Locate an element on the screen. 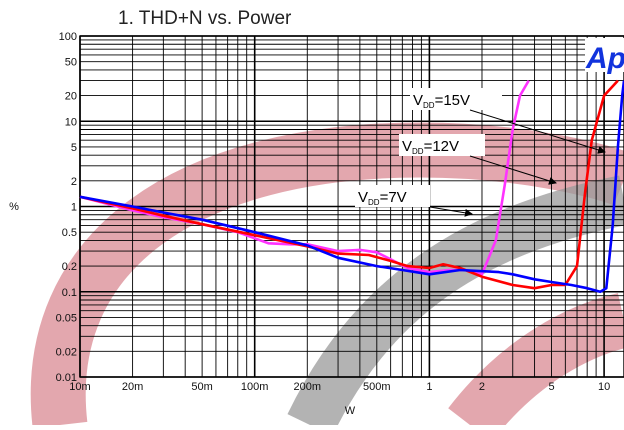 The height and width of the screenshot is (430, 624). y-tick-label: 50 is located at coordinates (71, 63).